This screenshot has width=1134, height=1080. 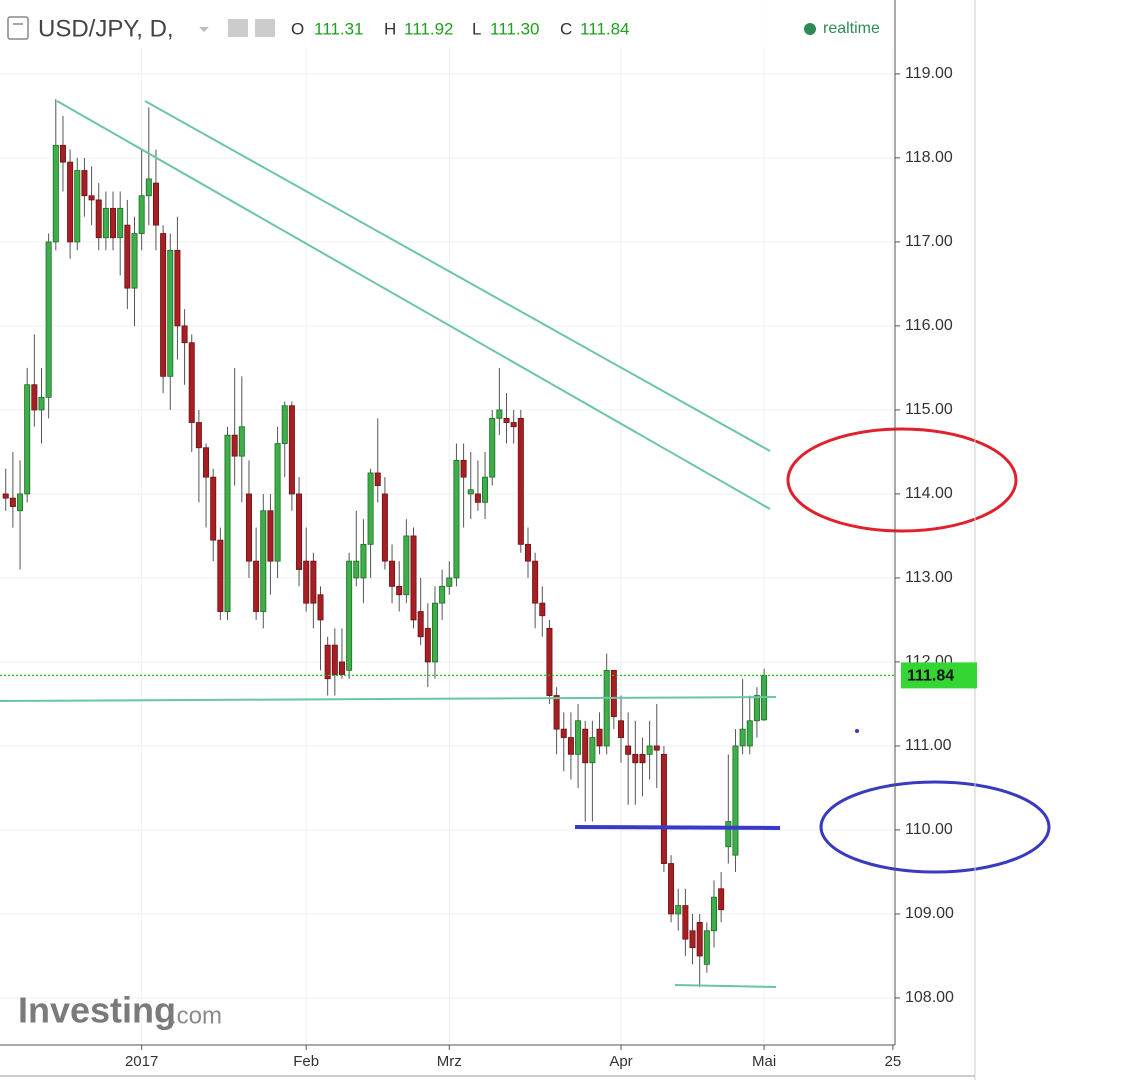 What do you see at coordinates (930, 676) in the screenshot?
I see `last-price-label: 111.84` at bounding box center [930, 676].